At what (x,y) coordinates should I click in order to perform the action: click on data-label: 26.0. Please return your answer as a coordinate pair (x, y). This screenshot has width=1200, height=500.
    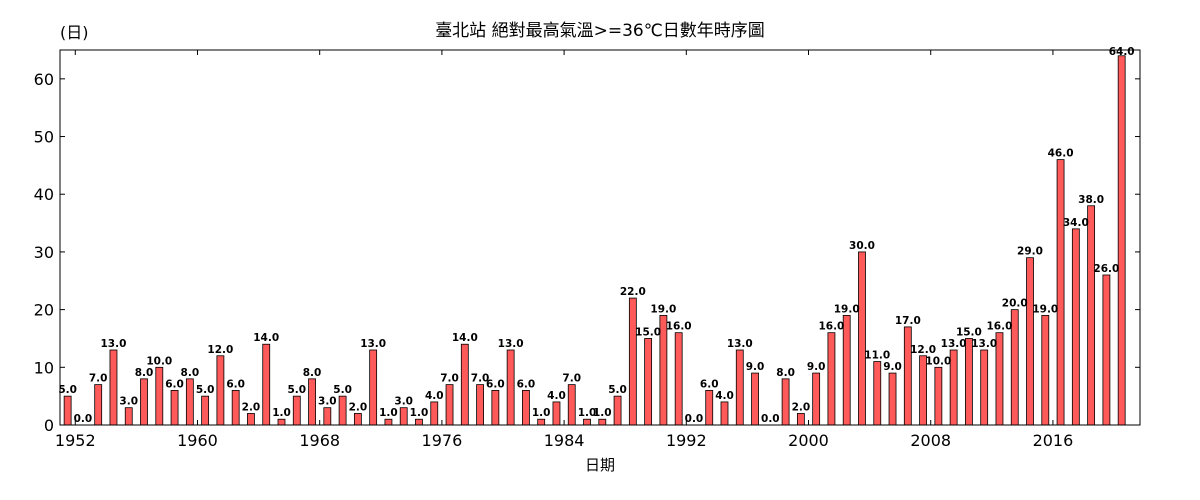
    Looking at the image, I should click on (1106, 269).